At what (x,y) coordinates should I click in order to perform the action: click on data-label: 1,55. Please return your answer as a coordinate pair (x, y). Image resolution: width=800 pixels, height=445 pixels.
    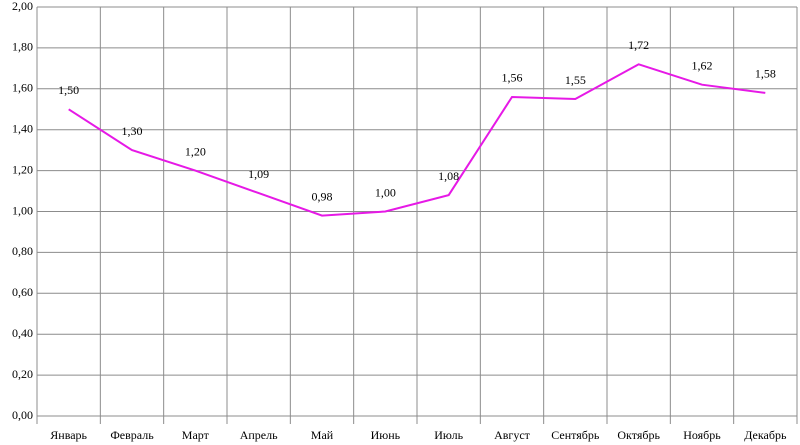
    Looking at the image, I should click on (575, 80).